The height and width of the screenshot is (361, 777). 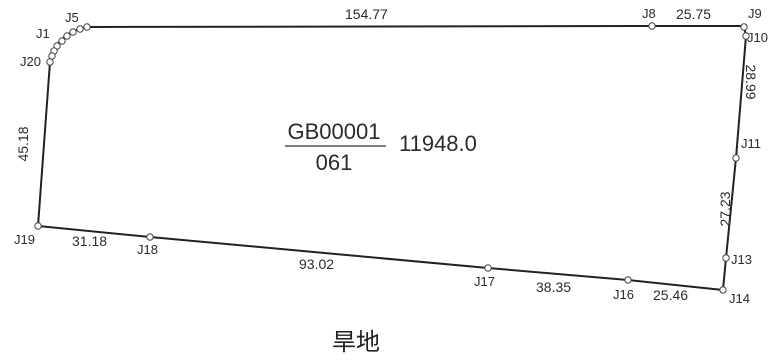 What do you see at coordinates (670, 295) in the screenshot?
I see `edge-length-j14-j16: 25.46` at bounding box center [670, 295].